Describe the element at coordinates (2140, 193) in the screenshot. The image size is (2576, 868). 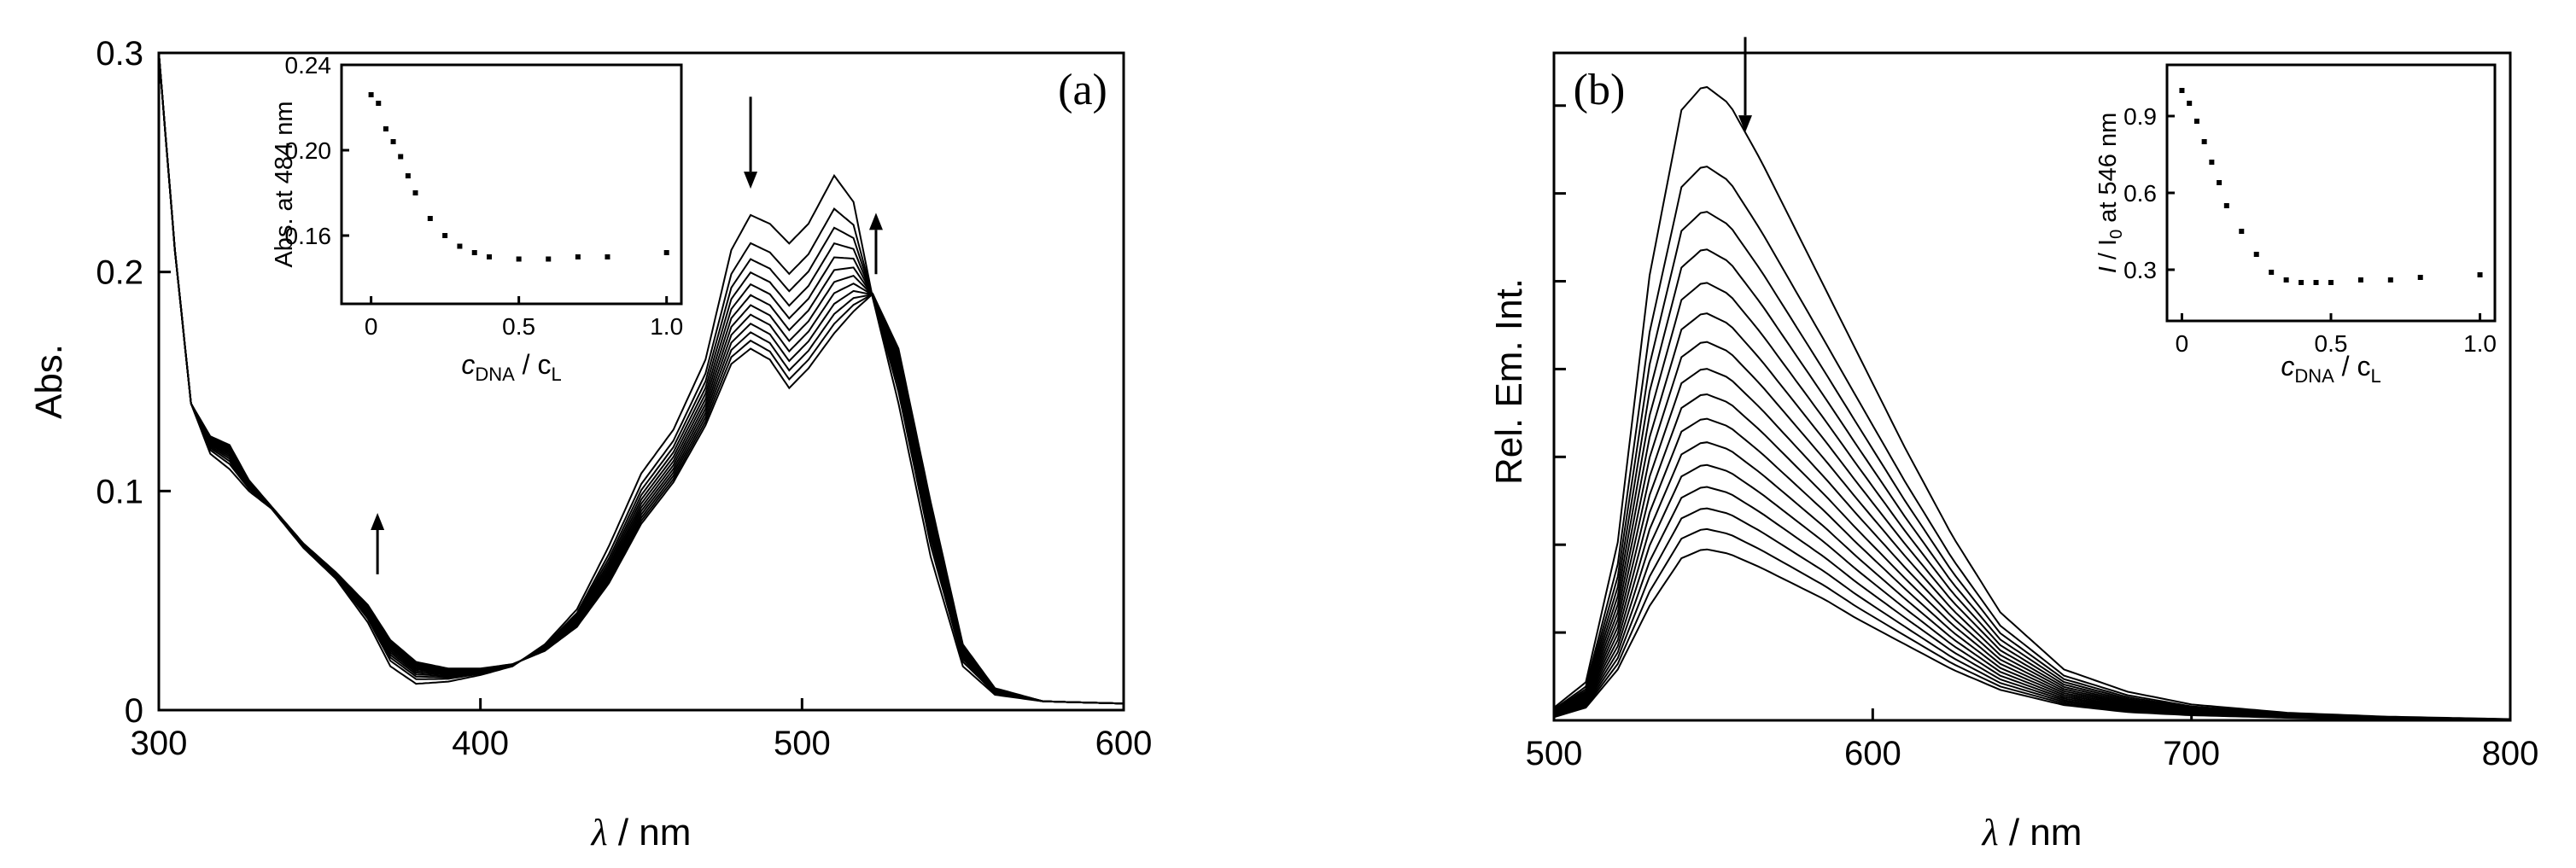
I see `panel-b-inset-y-tick-label: 0.6` at that location.